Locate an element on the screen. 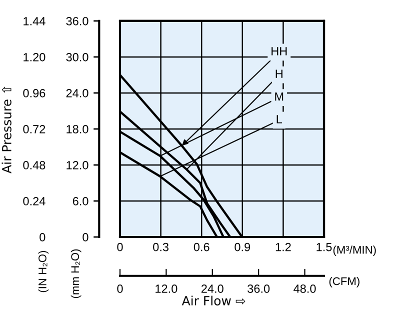  x2-tick-label: 24.0 is located at coordinates (212, 288).